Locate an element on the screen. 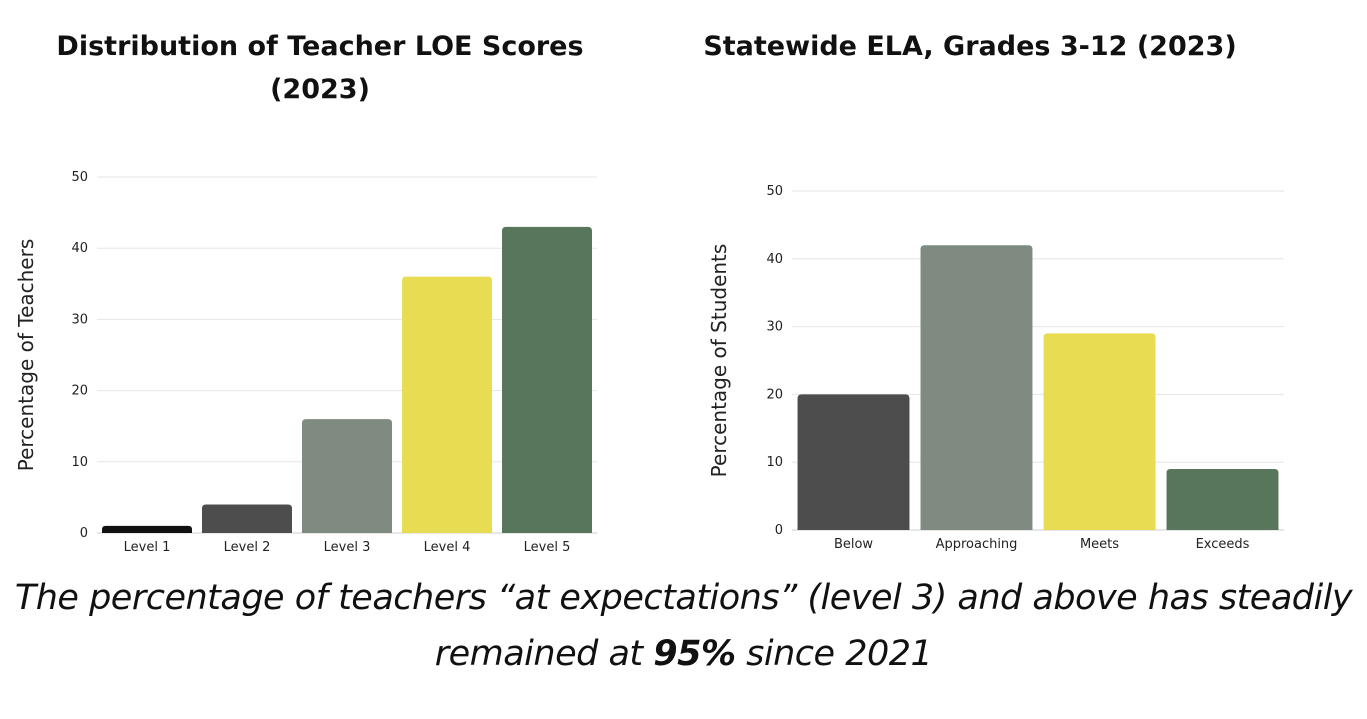 The width and height of the screenshot is (1367, 719). bar-meets is located at coordinates (1099, 431).